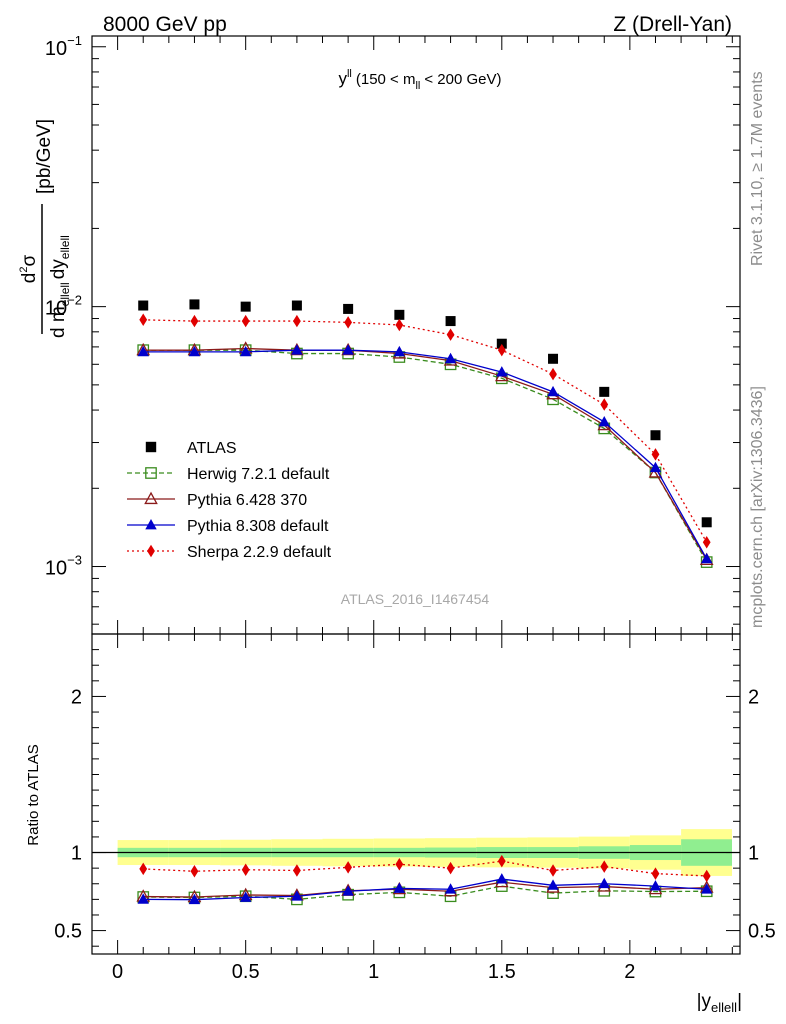 Image resolution: width=786 pixels, height=1024 pixels. Describe the element at coordinates (76, 854) in the screenshot. I see `ratio-y-tick-label-left: 1` at that location.